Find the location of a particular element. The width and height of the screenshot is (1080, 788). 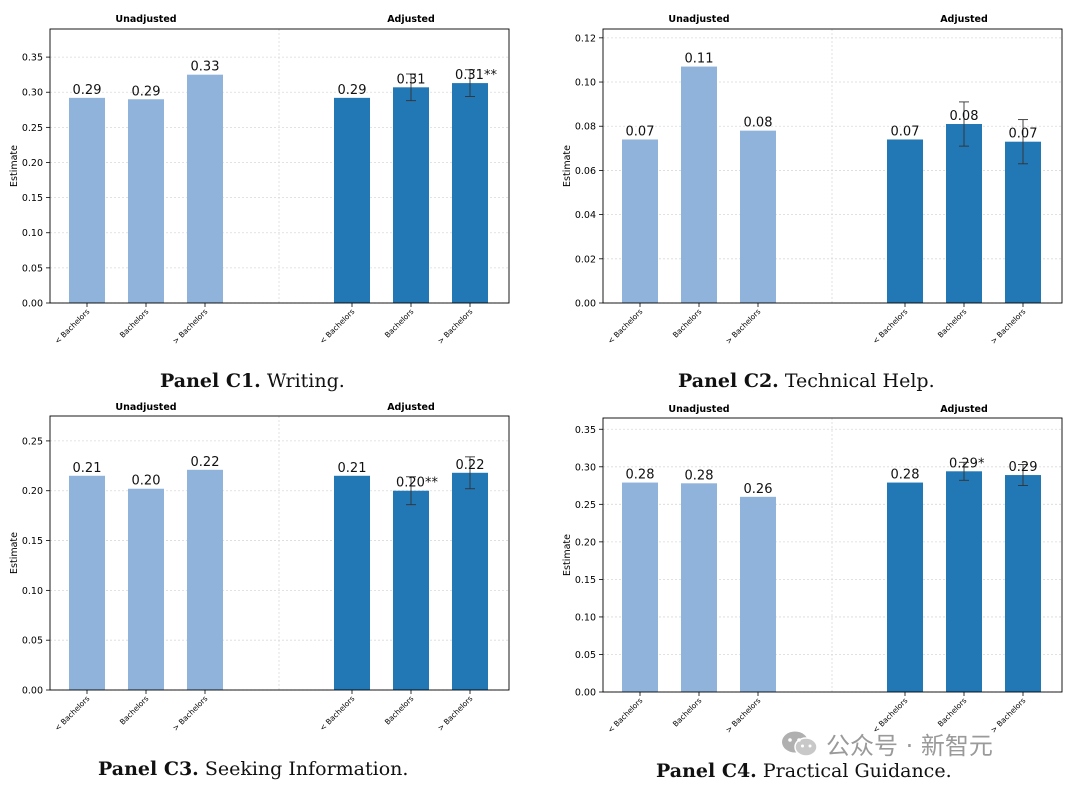

data-label: 0.21 is located at coordinates (352, 468).